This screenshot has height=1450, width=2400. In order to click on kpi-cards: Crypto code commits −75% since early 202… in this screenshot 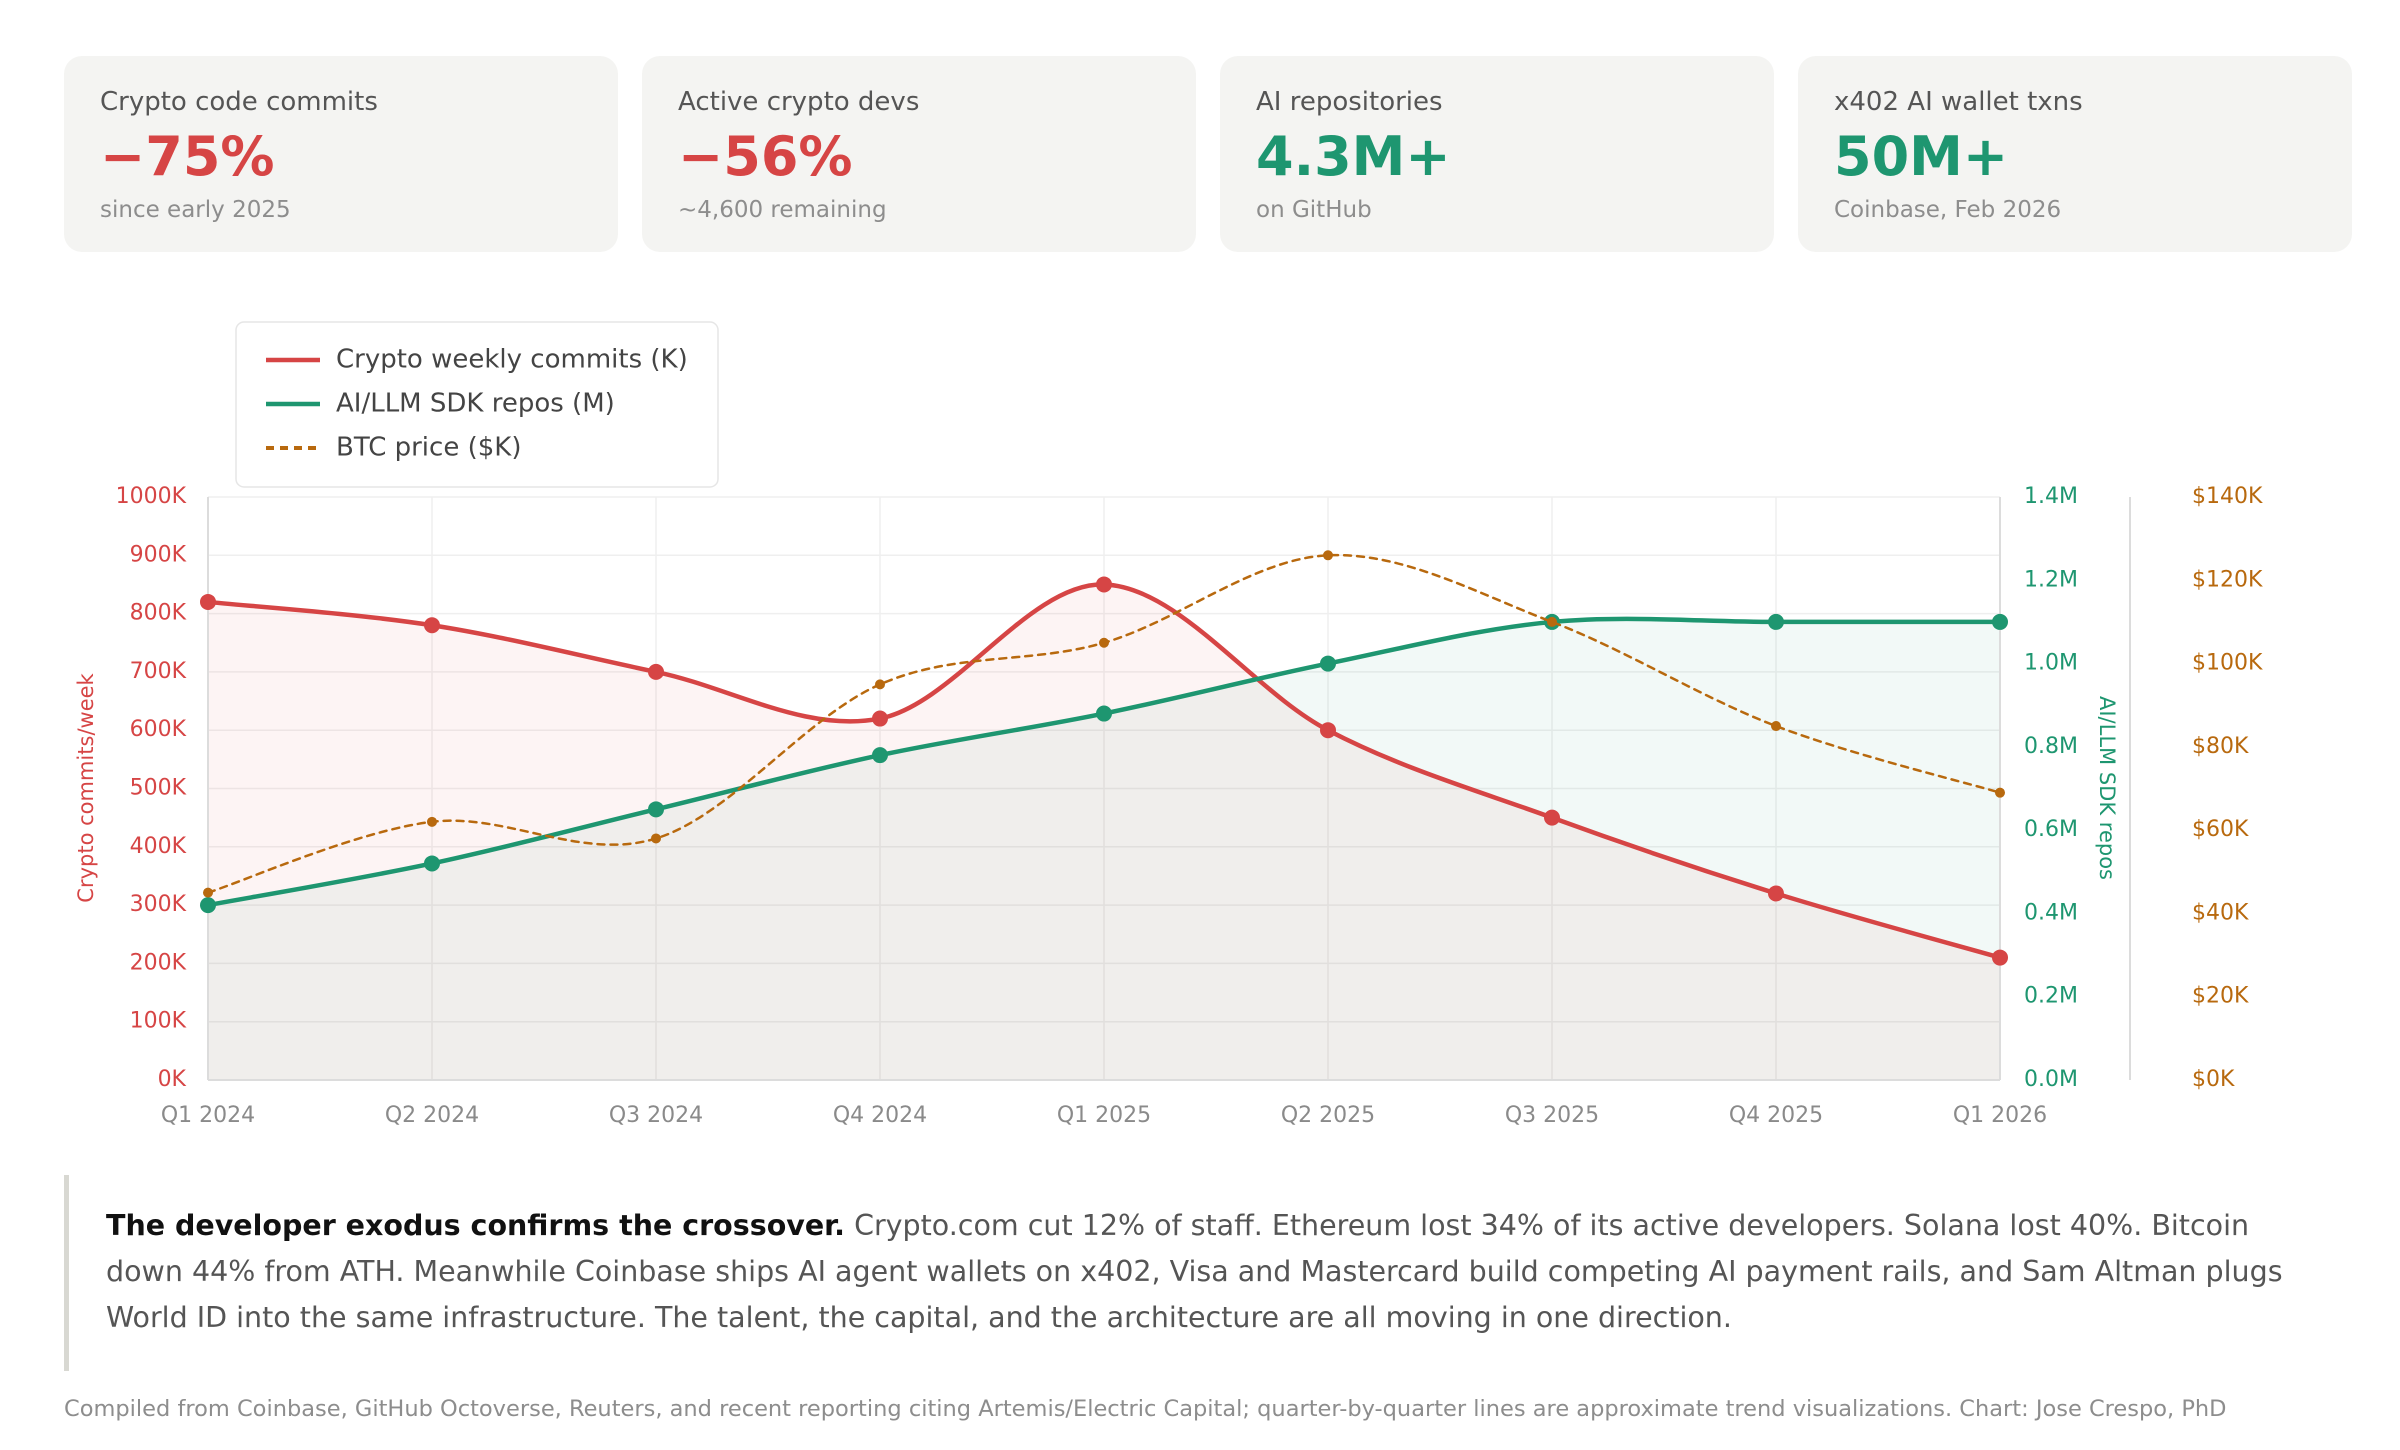, I will do `click(1209, 154)`.